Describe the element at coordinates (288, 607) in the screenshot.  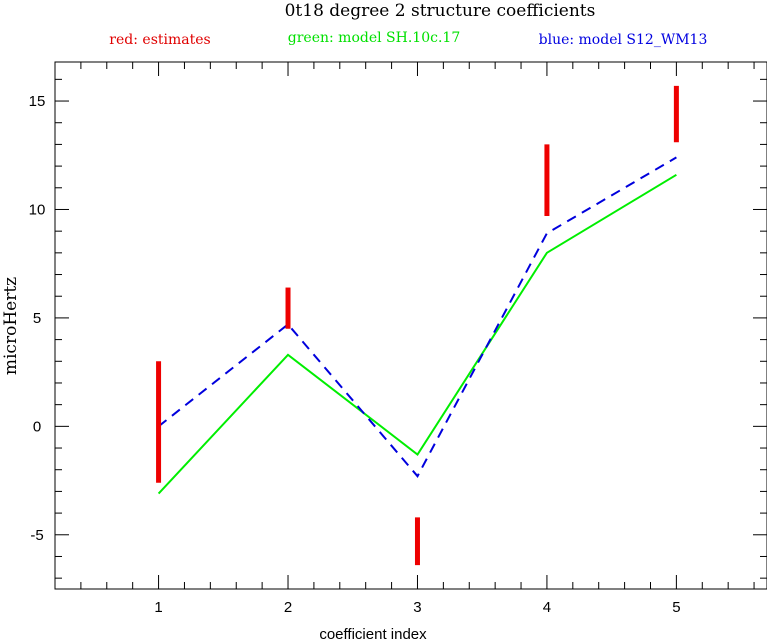
I see `x-tick-label: 2` at that location.